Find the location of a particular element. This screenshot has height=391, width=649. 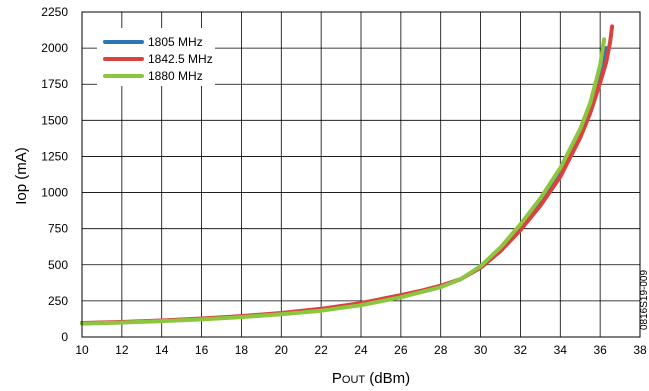

y-tick-label: 1750 is located at coordinates (54, 84).